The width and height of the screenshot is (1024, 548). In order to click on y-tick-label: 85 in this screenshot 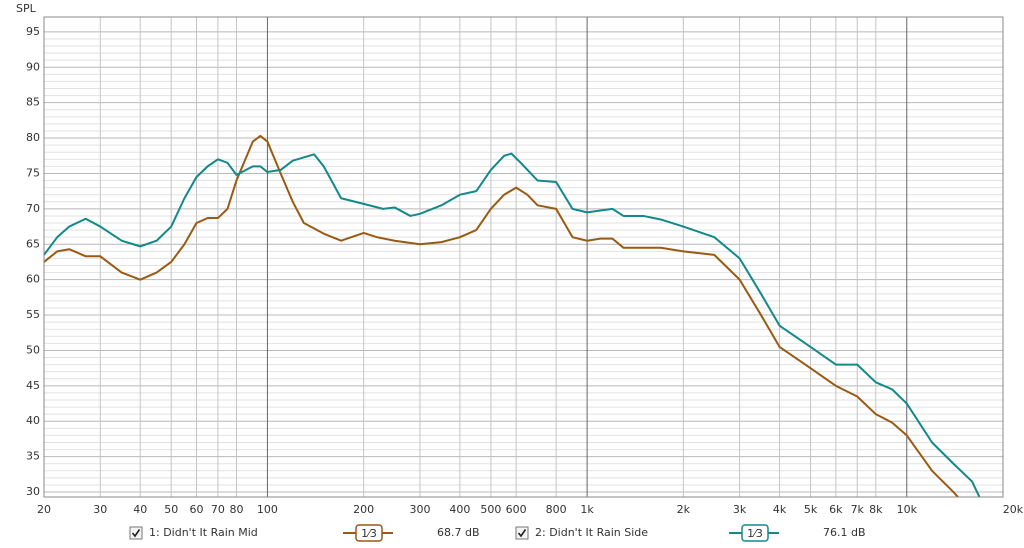, I will do `click(33, 102)`.